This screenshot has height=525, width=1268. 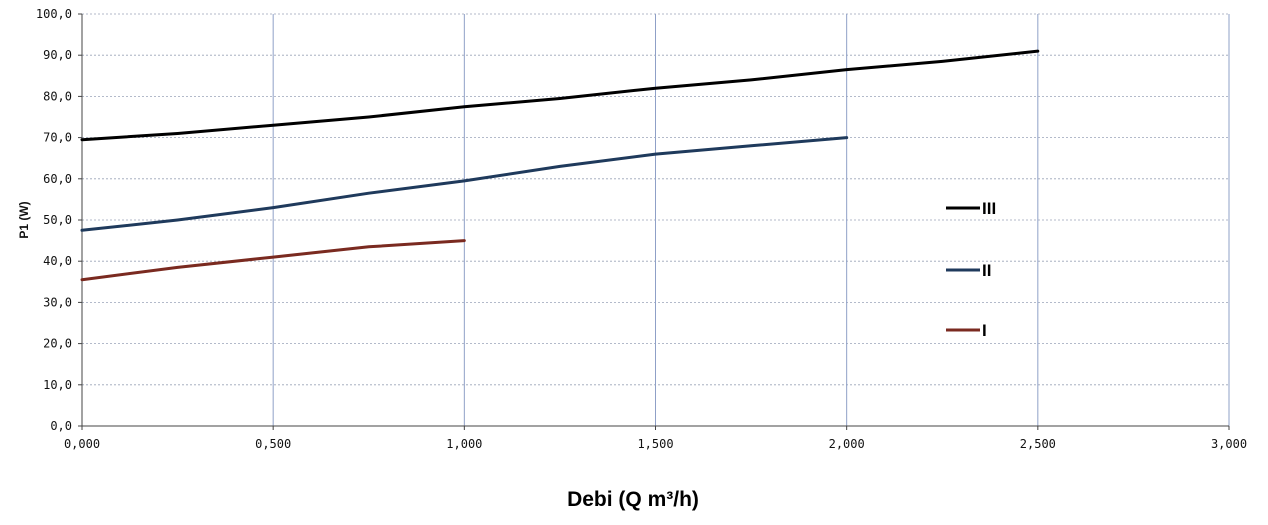 I want to click on y-tick-label: 70,0, so click(x=57, y=138).